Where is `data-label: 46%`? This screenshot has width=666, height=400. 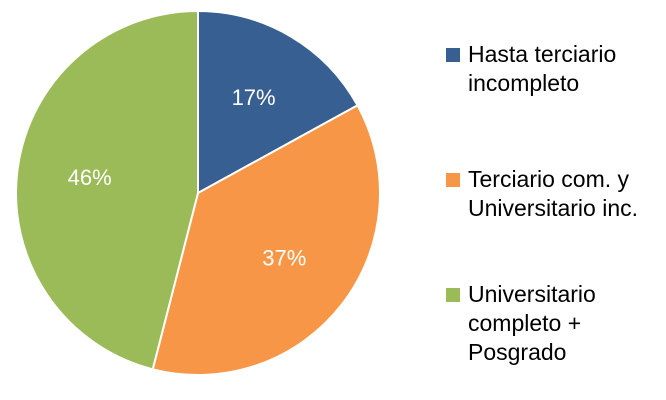
data-label: 46% is located at coordinates (90, 177).